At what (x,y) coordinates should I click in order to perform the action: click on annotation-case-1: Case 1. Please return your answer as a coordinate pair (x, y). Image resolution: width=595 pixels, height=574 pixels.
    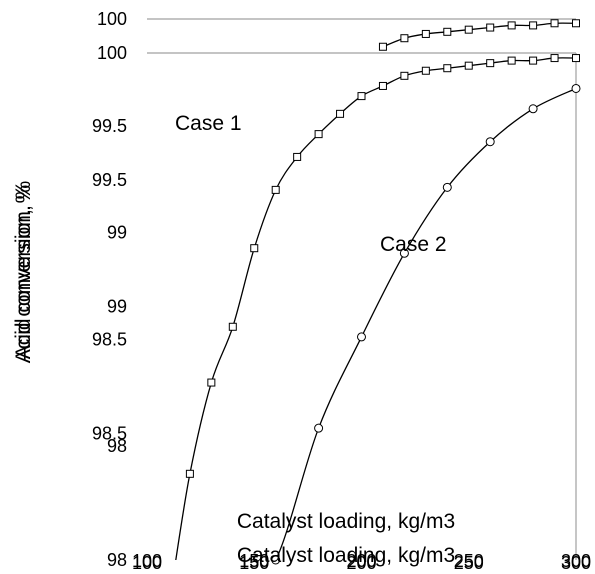
    Looking at the image, I should click on (208, 123).